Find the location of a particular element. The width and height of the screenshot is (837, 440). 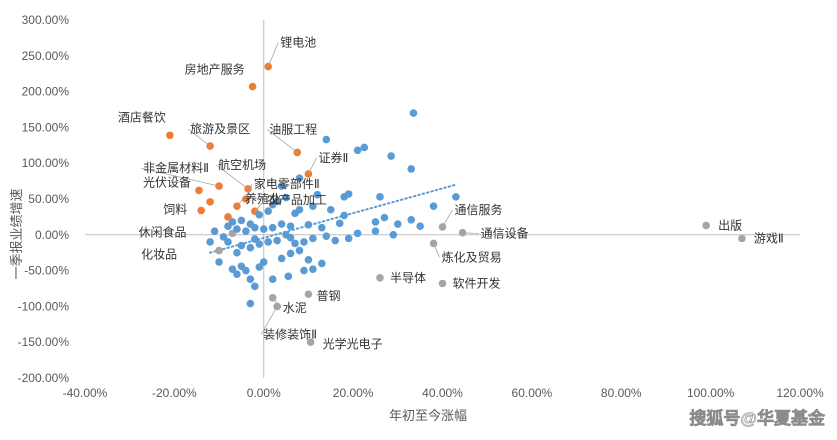

point-label: 锂电池 is located at coordinates (298, 42).